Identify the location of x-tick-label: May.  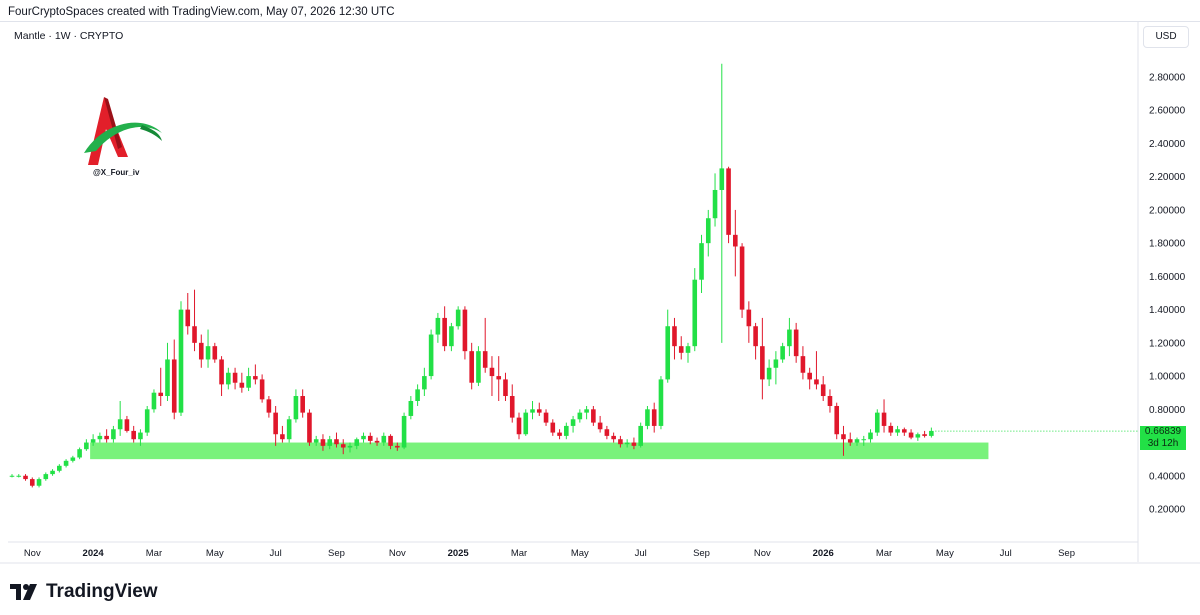
(215, 553).